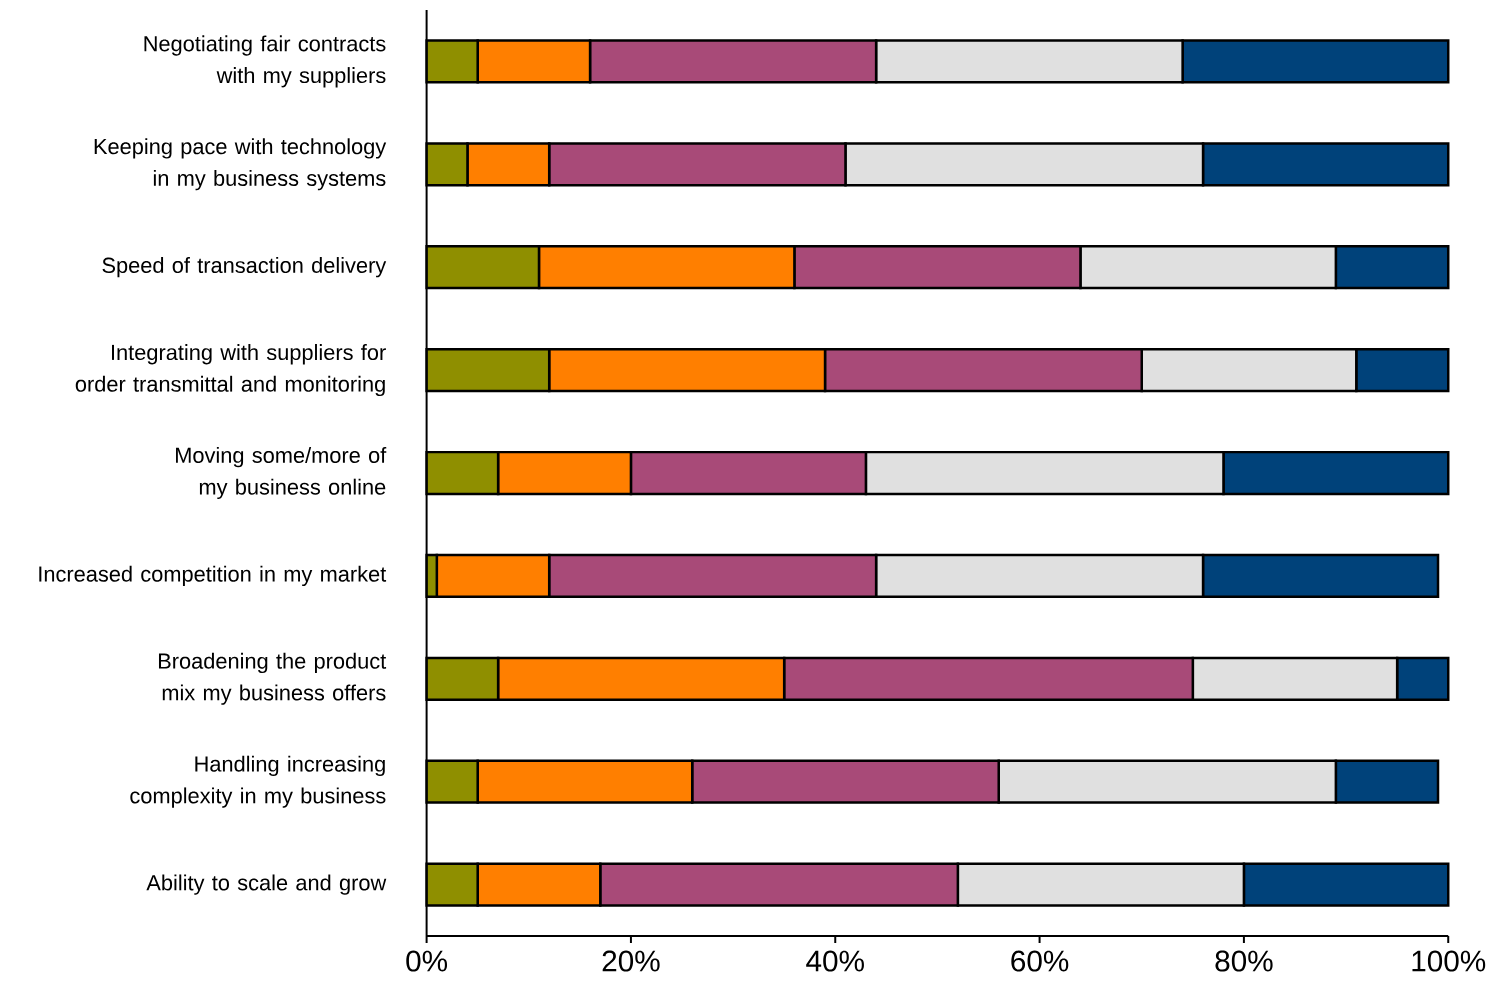 This screenshot has height=993, width=1493. Describe the element at coordinates (244, 267) in the screenshot. I see `y-tick-label: Speed of transaction delivery` at that location.